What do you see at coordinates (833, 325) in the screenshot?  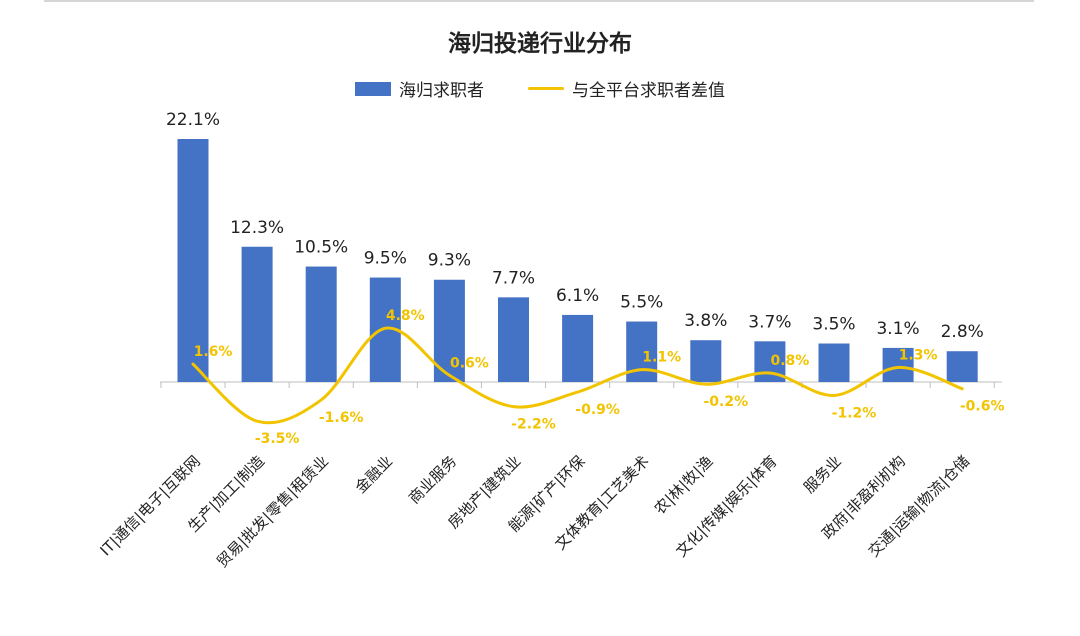 I see `bar-value-label: 3.5%` at bounding box center [833, 325].